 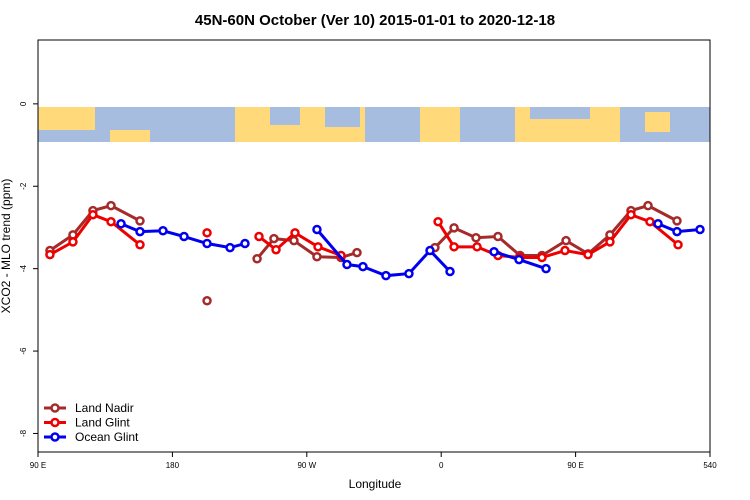 I want to click on y-axis-label: XCO2 - MLO trend (ppm), so click(x=6, y=246).